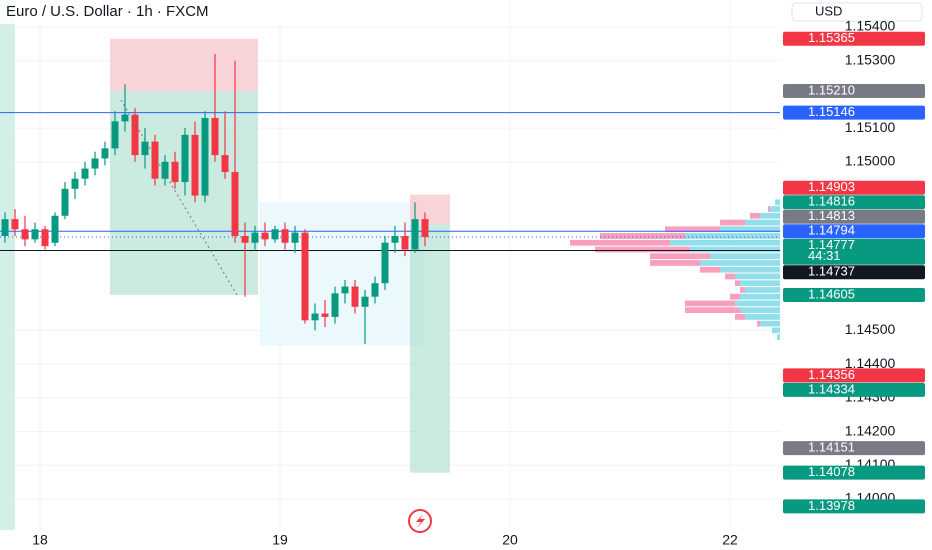 The image size is (932, 550). I want to click on price-badge-label: 1.14777, so click(831, 244).